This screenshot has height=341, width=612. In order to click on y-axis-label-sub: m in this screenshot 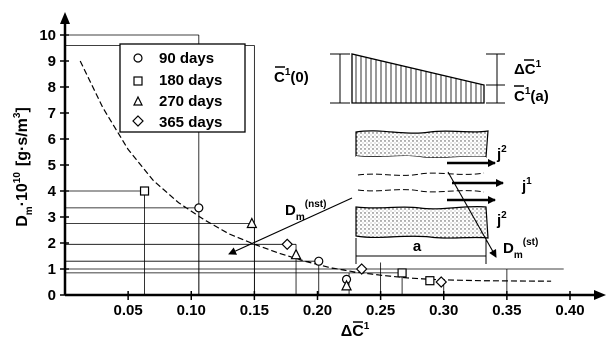, I will do `click(29, 210)`.